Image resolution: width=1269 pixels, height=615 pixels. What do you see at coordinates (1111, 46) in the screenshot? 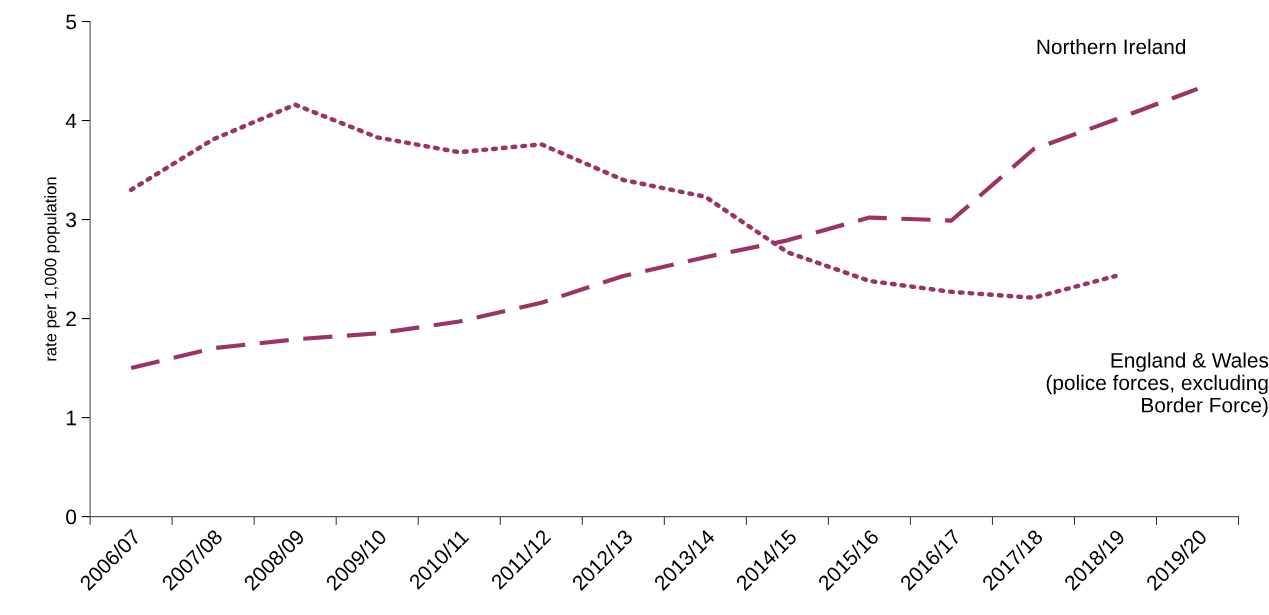
I see `series-label: Northern Ireland` at bounding box center [1111, 46].